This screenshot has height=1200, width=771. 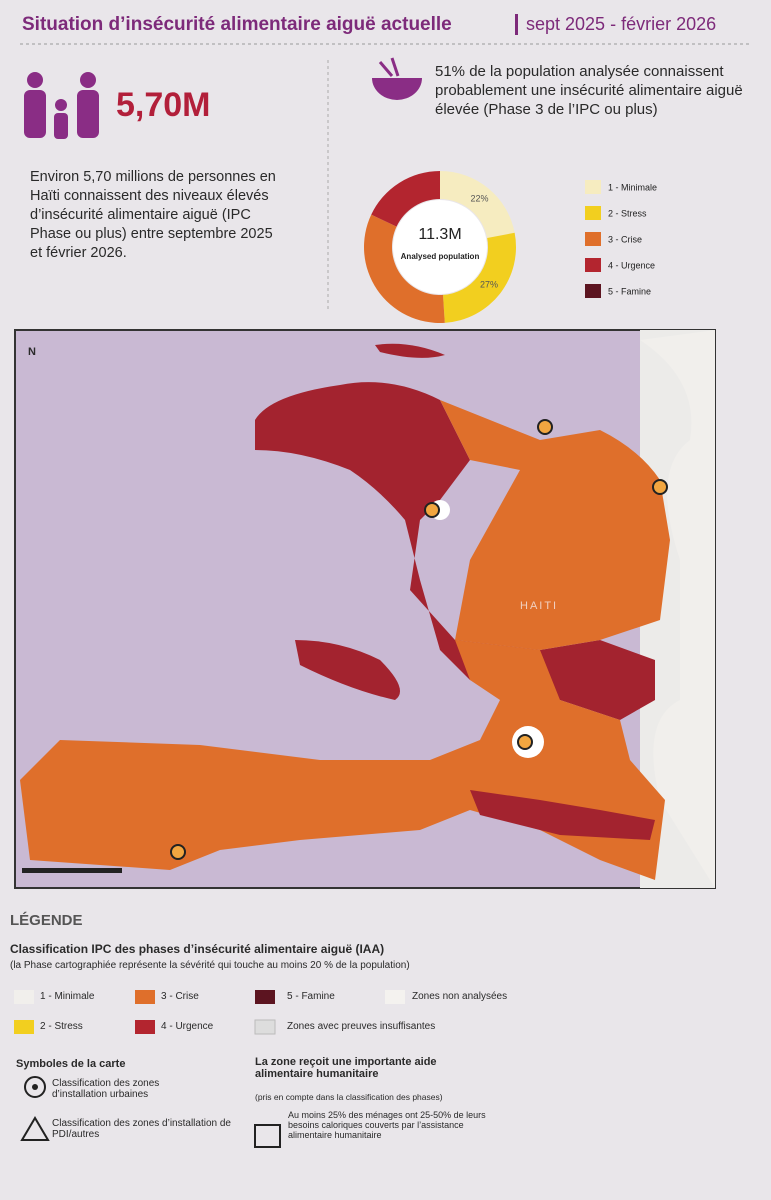 I want to click on center-value: 11.3M, so click(x=439, y=234).